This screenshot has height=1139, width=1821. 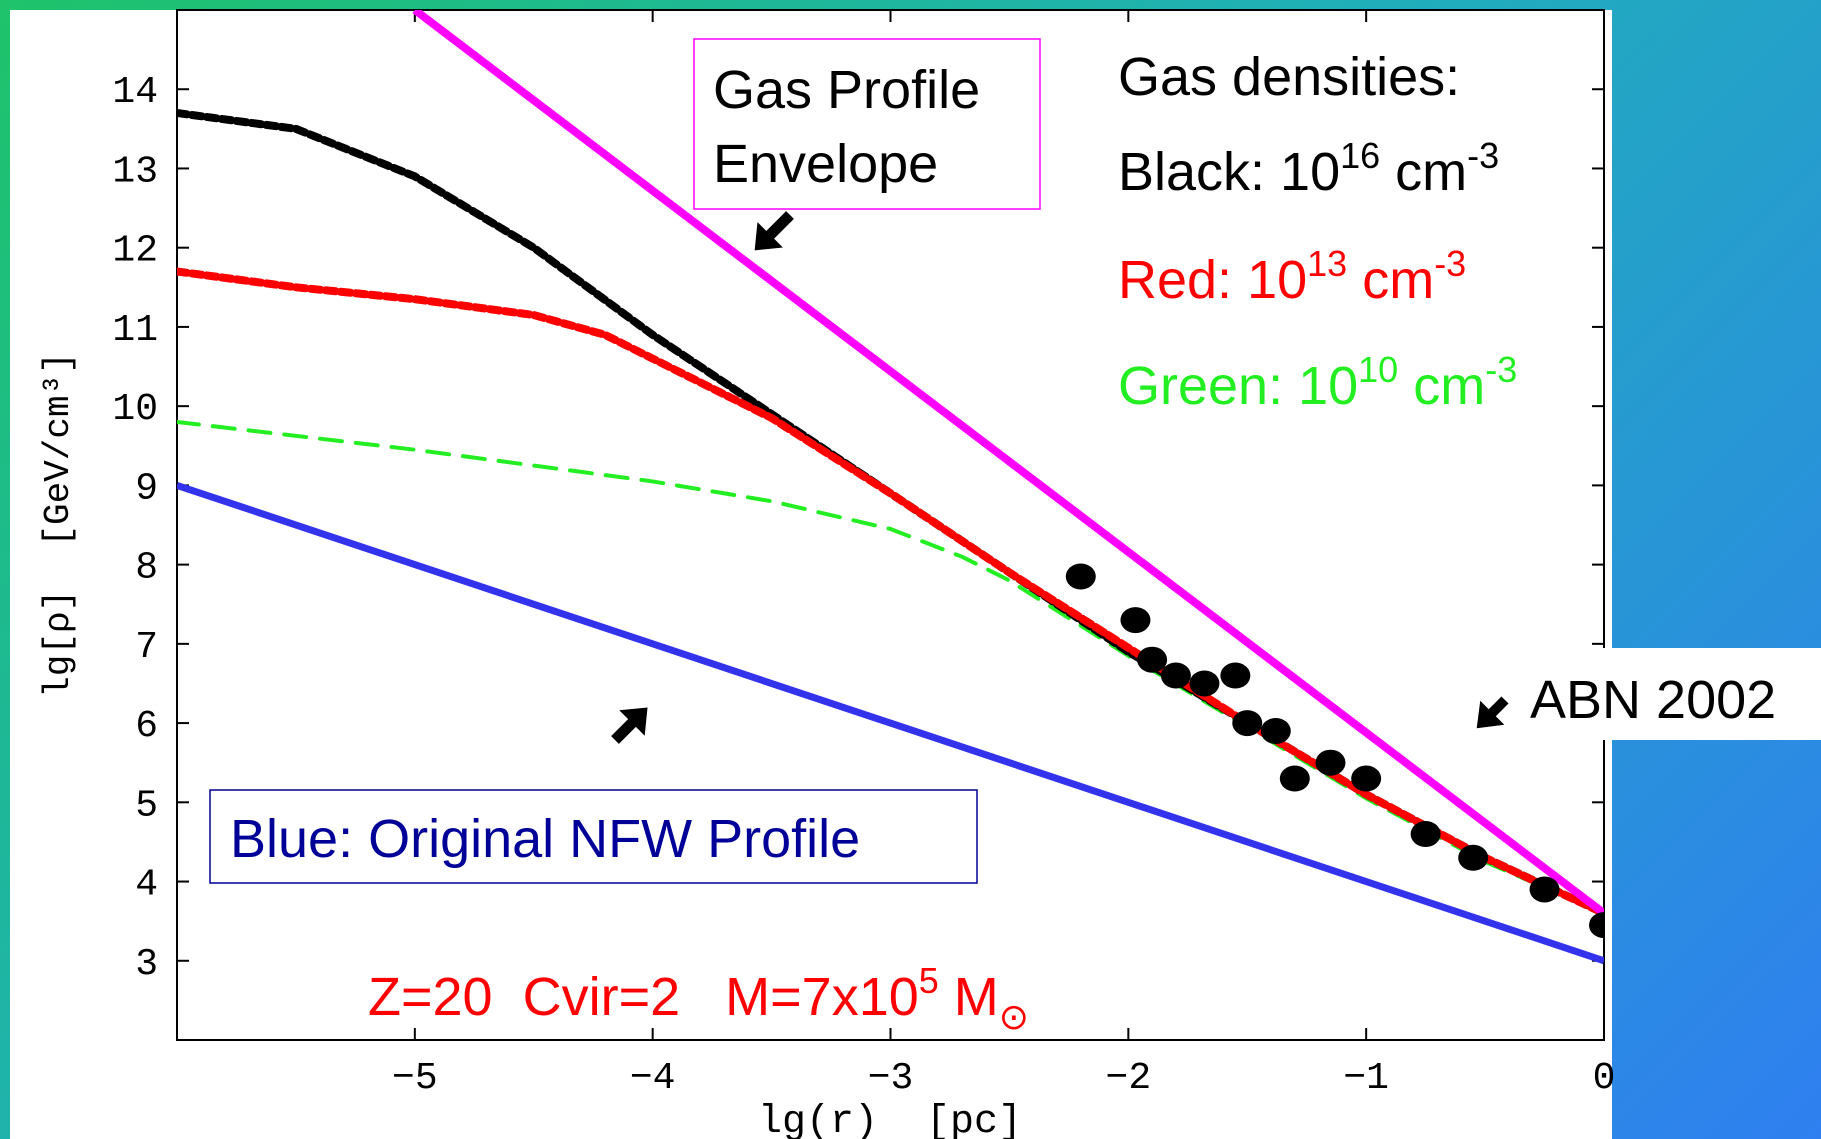 What do you see at coordinates (653, 1078) in the screenshot?
I see `x-tick-label: −4` at bounding box center [653, 1078].